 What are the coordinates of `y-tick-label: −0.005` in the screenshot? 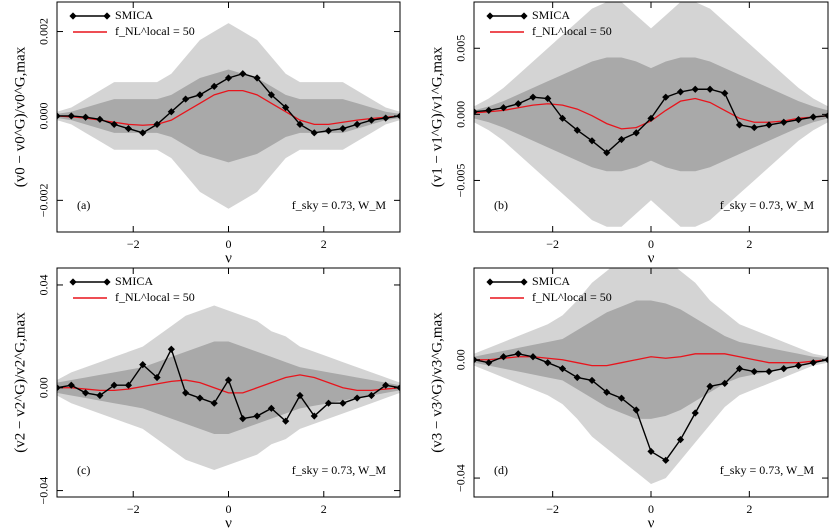 It's located at (461, 181).